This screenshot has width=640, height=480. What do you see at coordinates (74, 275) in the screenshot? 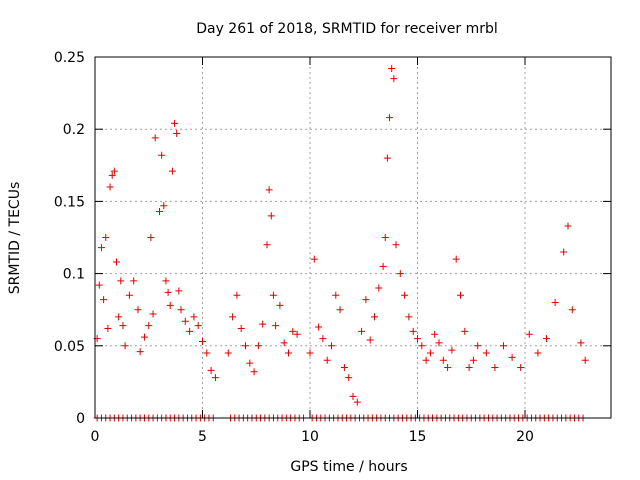
I see `y-tick-label: 0.1` at bounding box center [74, 275].